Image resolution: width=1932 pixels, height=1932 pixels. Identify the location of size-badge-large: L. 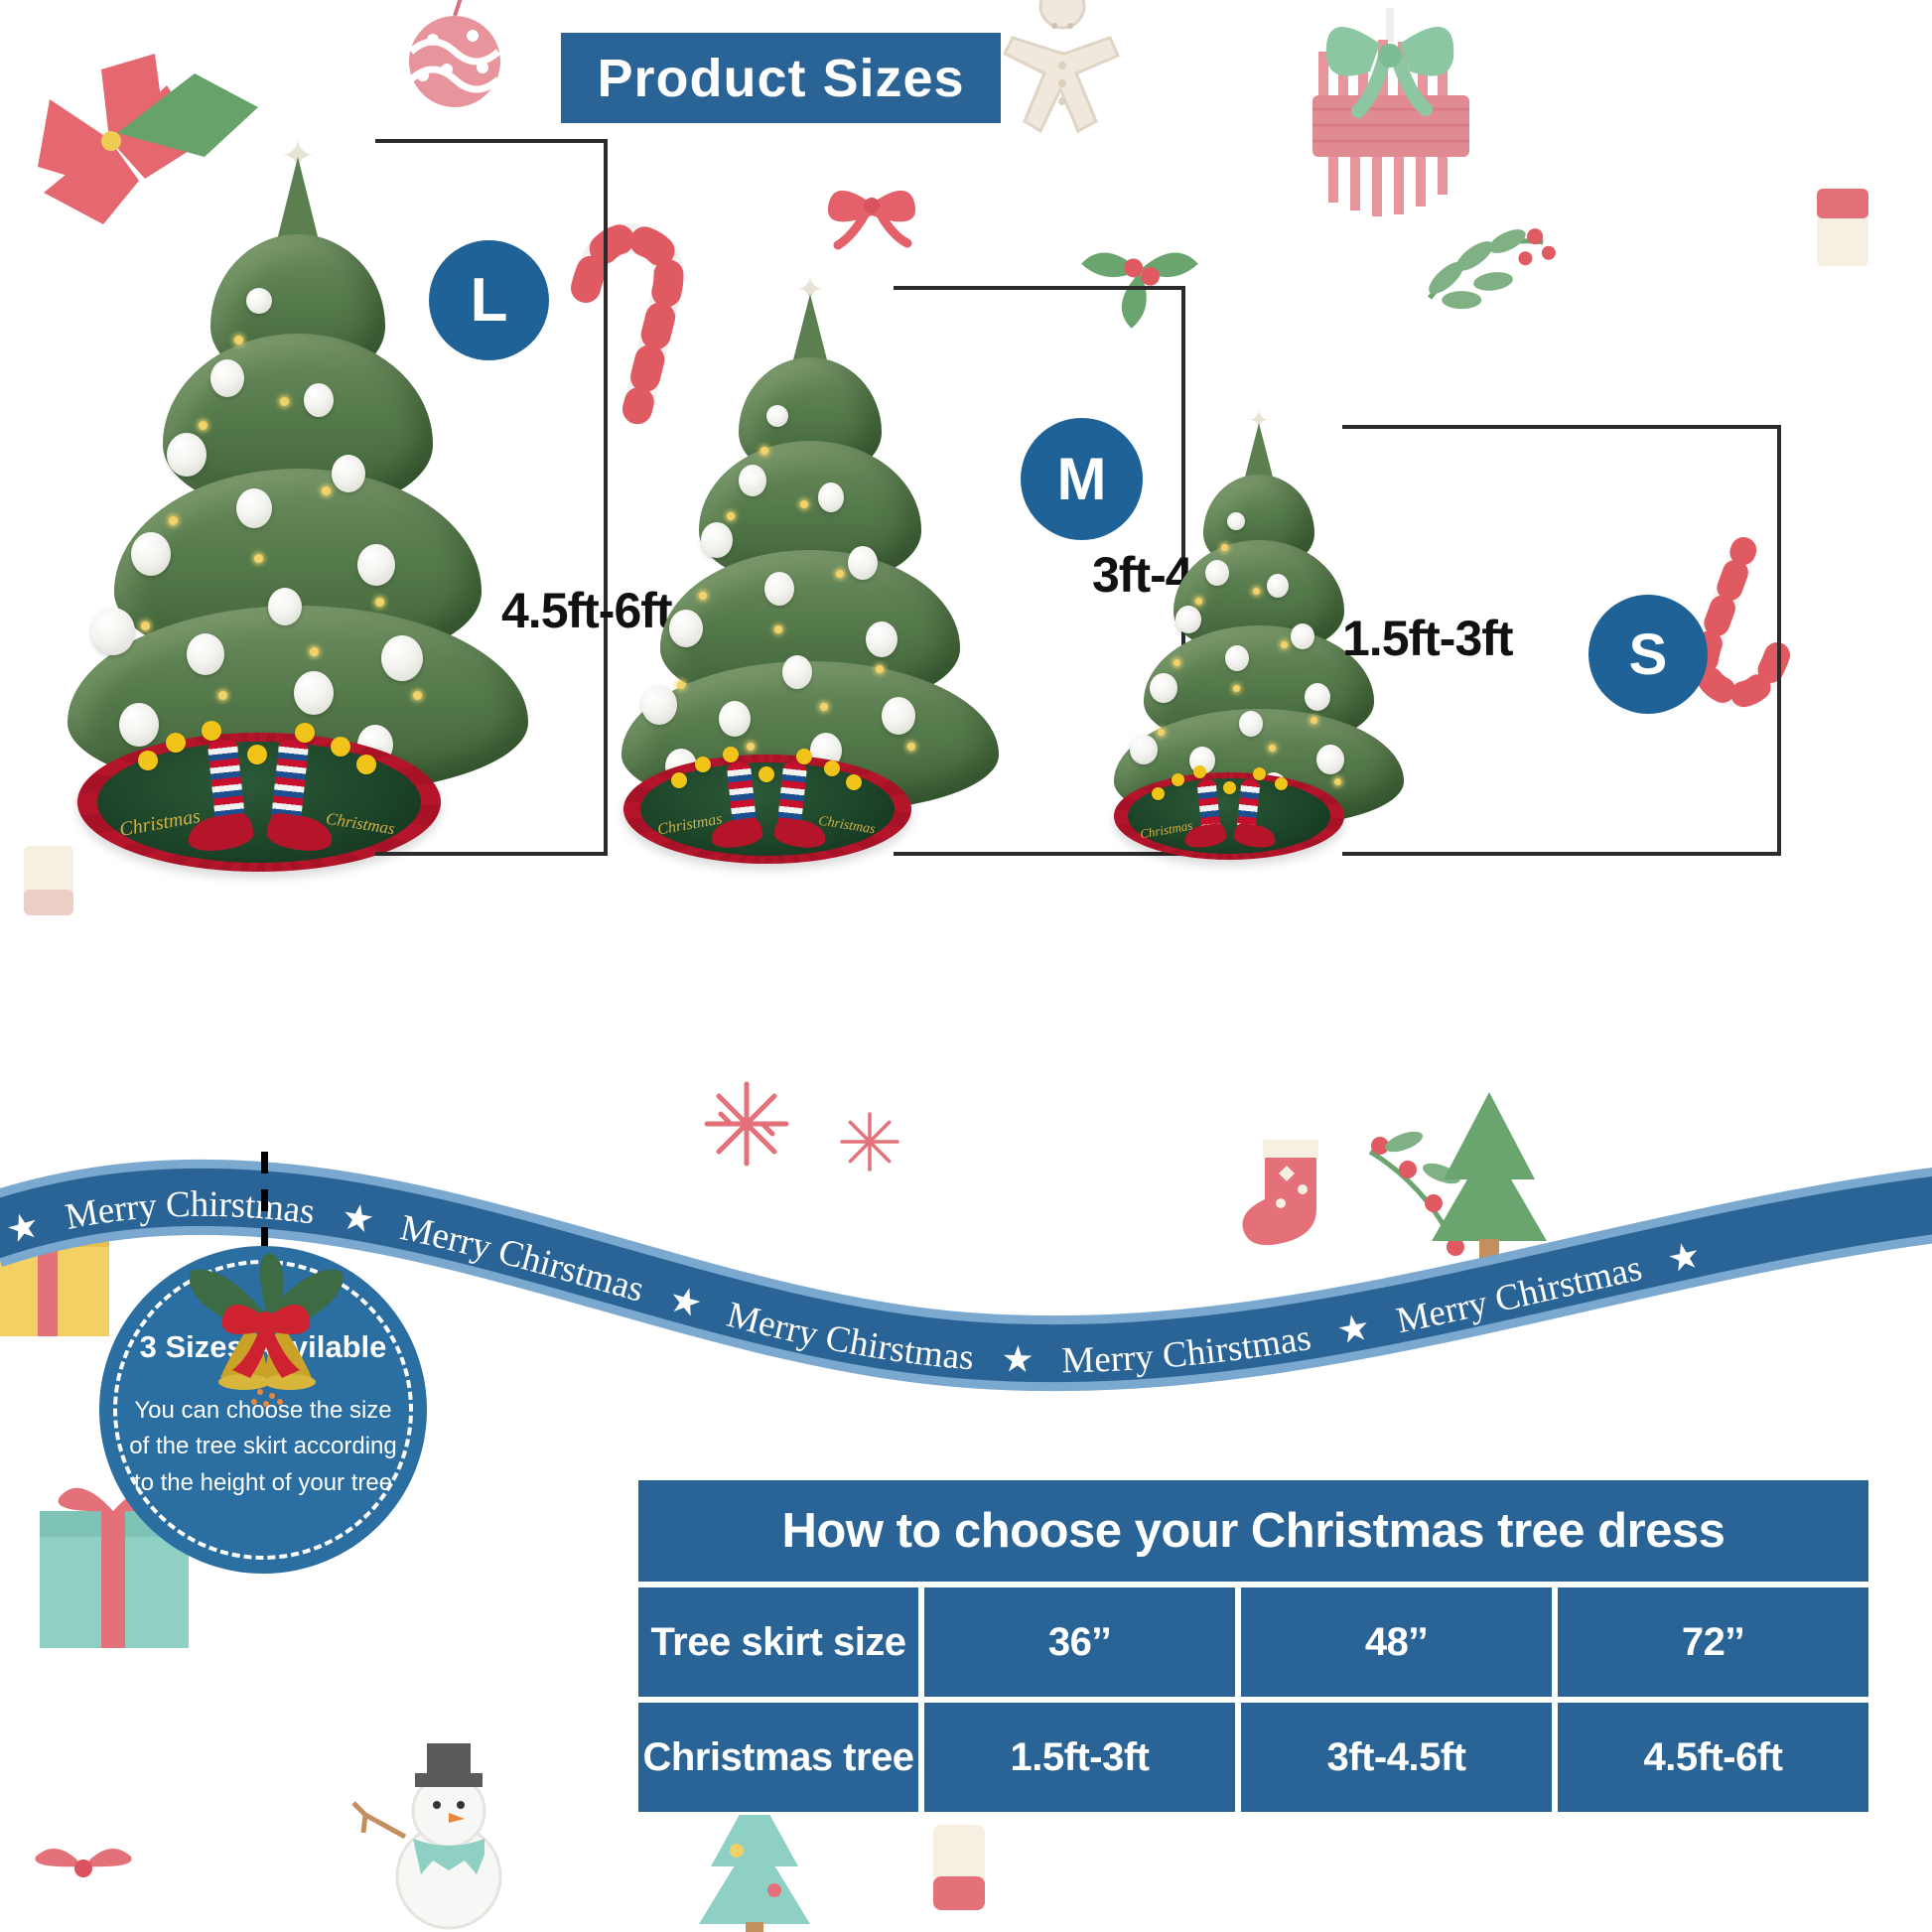
(489, 300).